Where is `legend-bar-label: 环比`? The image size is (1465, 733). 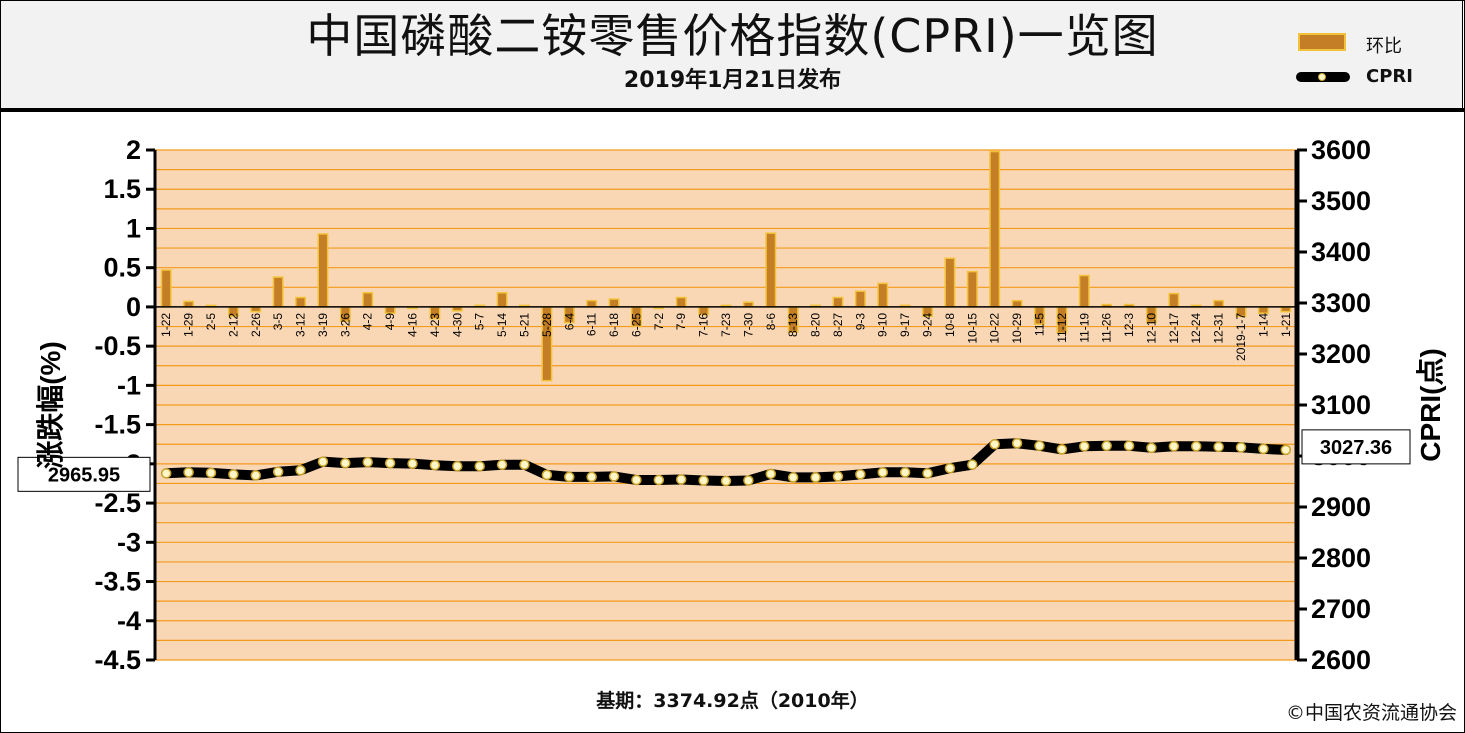
legend-bar-label: 环比 is located at coordinates (1384, 46).